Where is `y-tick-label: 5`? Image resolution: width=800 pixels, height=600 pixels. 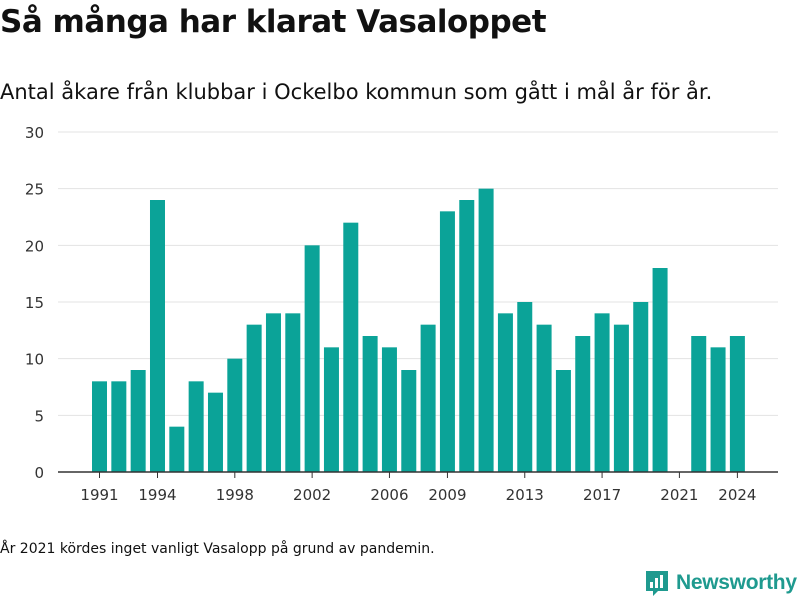 y-tick-label: 5 is located at coordinates (39, 416).